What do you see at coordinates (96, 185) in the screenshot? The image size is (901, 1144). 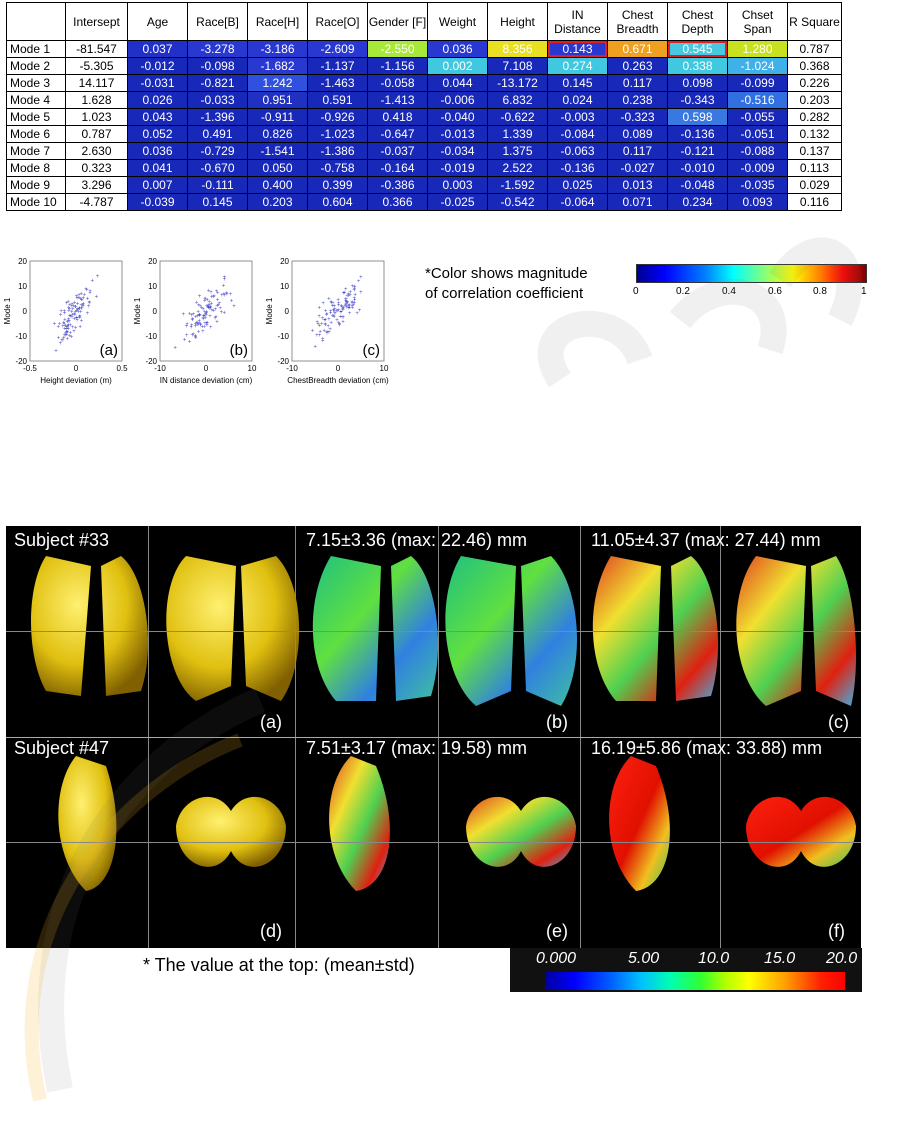 I see `intercept-cell: 3.296` at bounding box center [96, 185].